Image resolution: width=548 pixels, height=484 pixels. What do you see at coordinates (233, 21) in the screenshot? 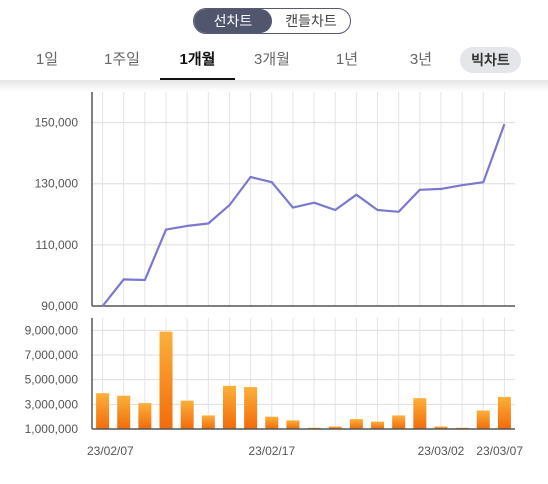
I see `line-chart-option: 선차트` at bounding box center [233, 21].